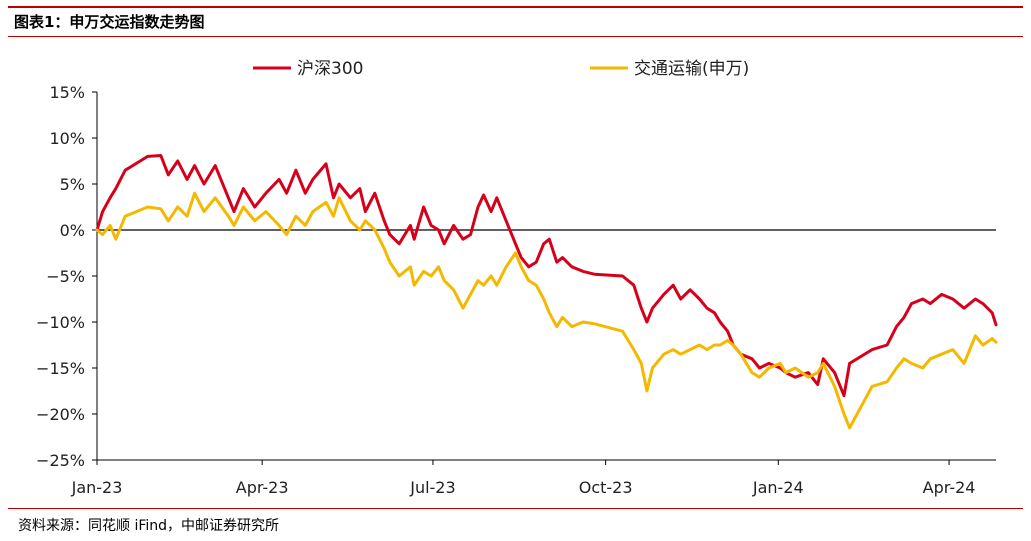 The image size is (1031, 541). I want to click on legend-label-1: 沪深300, so click(330, 69).